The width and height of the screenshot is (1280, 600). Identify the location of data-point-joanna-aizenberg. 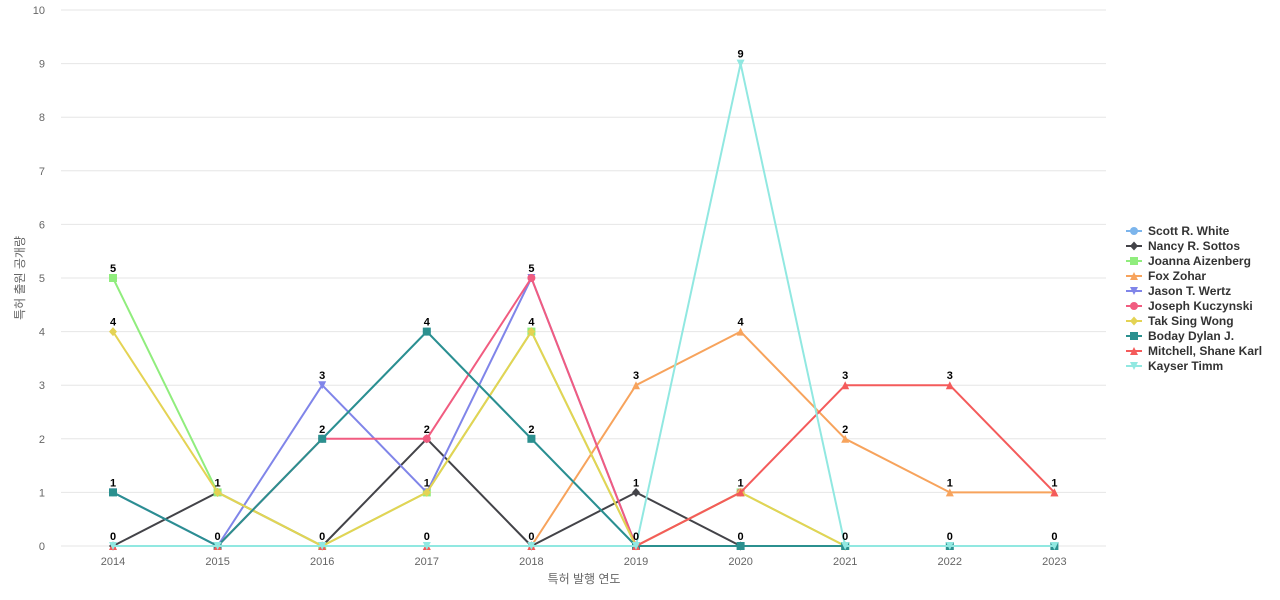
(113, 278).